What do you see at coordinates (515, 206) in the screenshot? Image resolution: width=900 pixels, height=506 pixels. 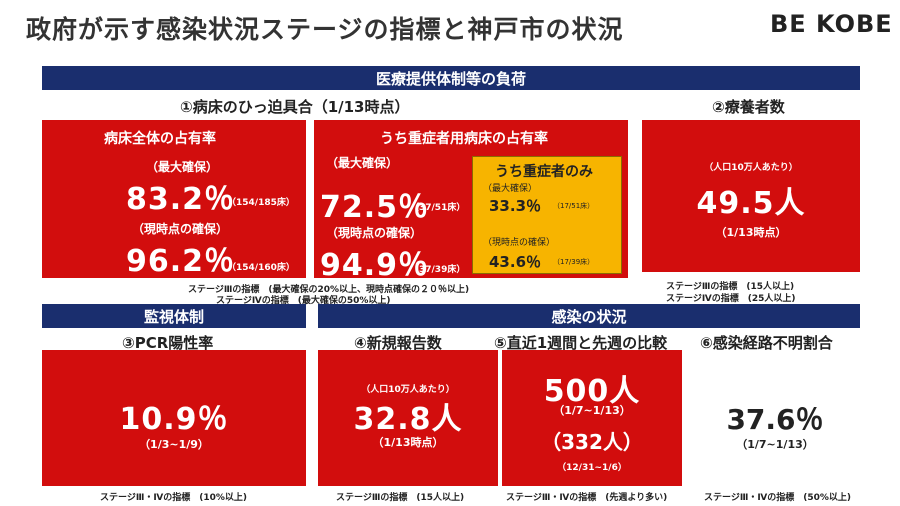 I see `severe-only-max-value: 33.3％` at bounding box center [515, 206].